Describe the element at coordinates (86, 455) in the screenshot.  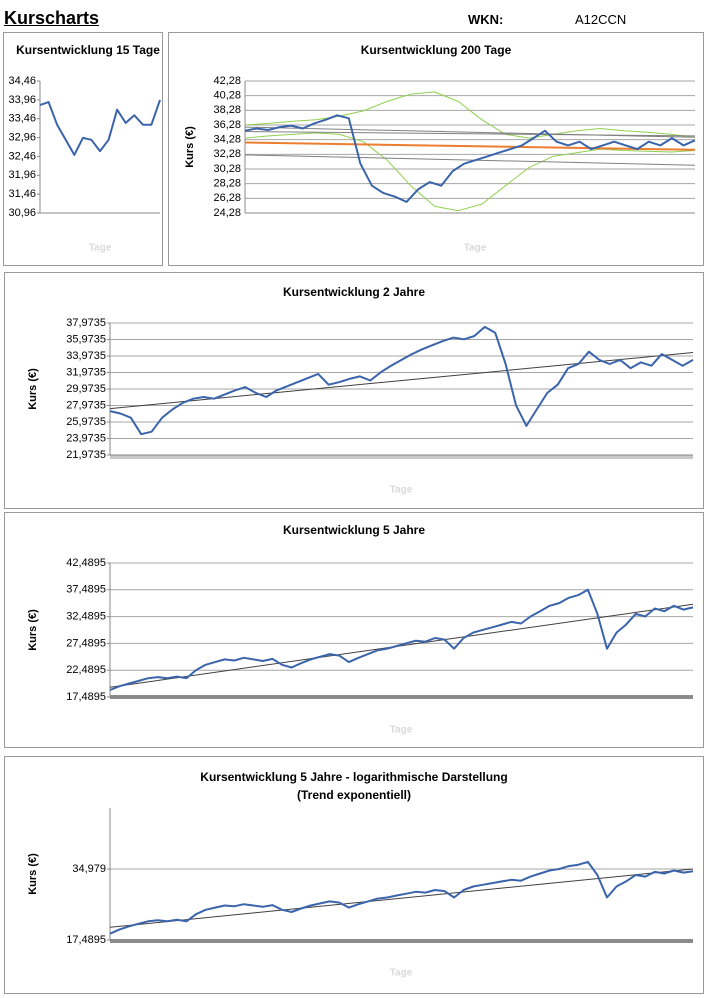
I see `y-tick-label: 21,9735` at that location.